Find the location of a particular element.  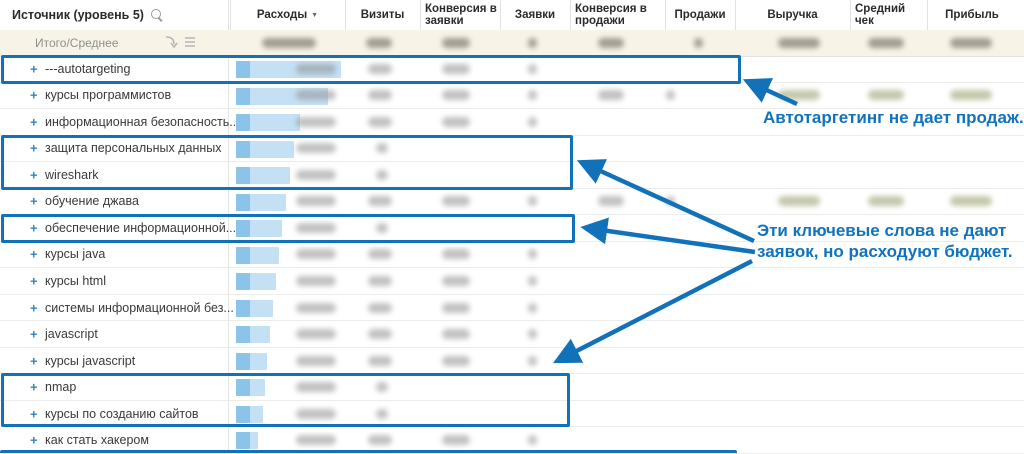

annotation-line: Эти ключевые слова не дают is located at coordinates (882, 230).